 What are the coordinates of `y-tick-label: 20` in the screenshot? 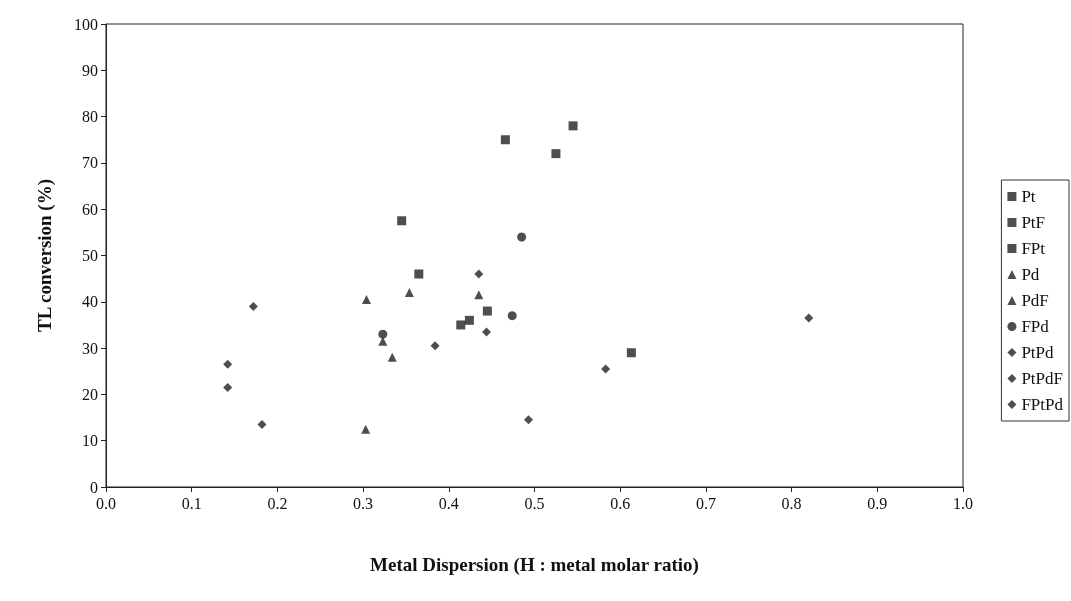 It's located at (90, 394).